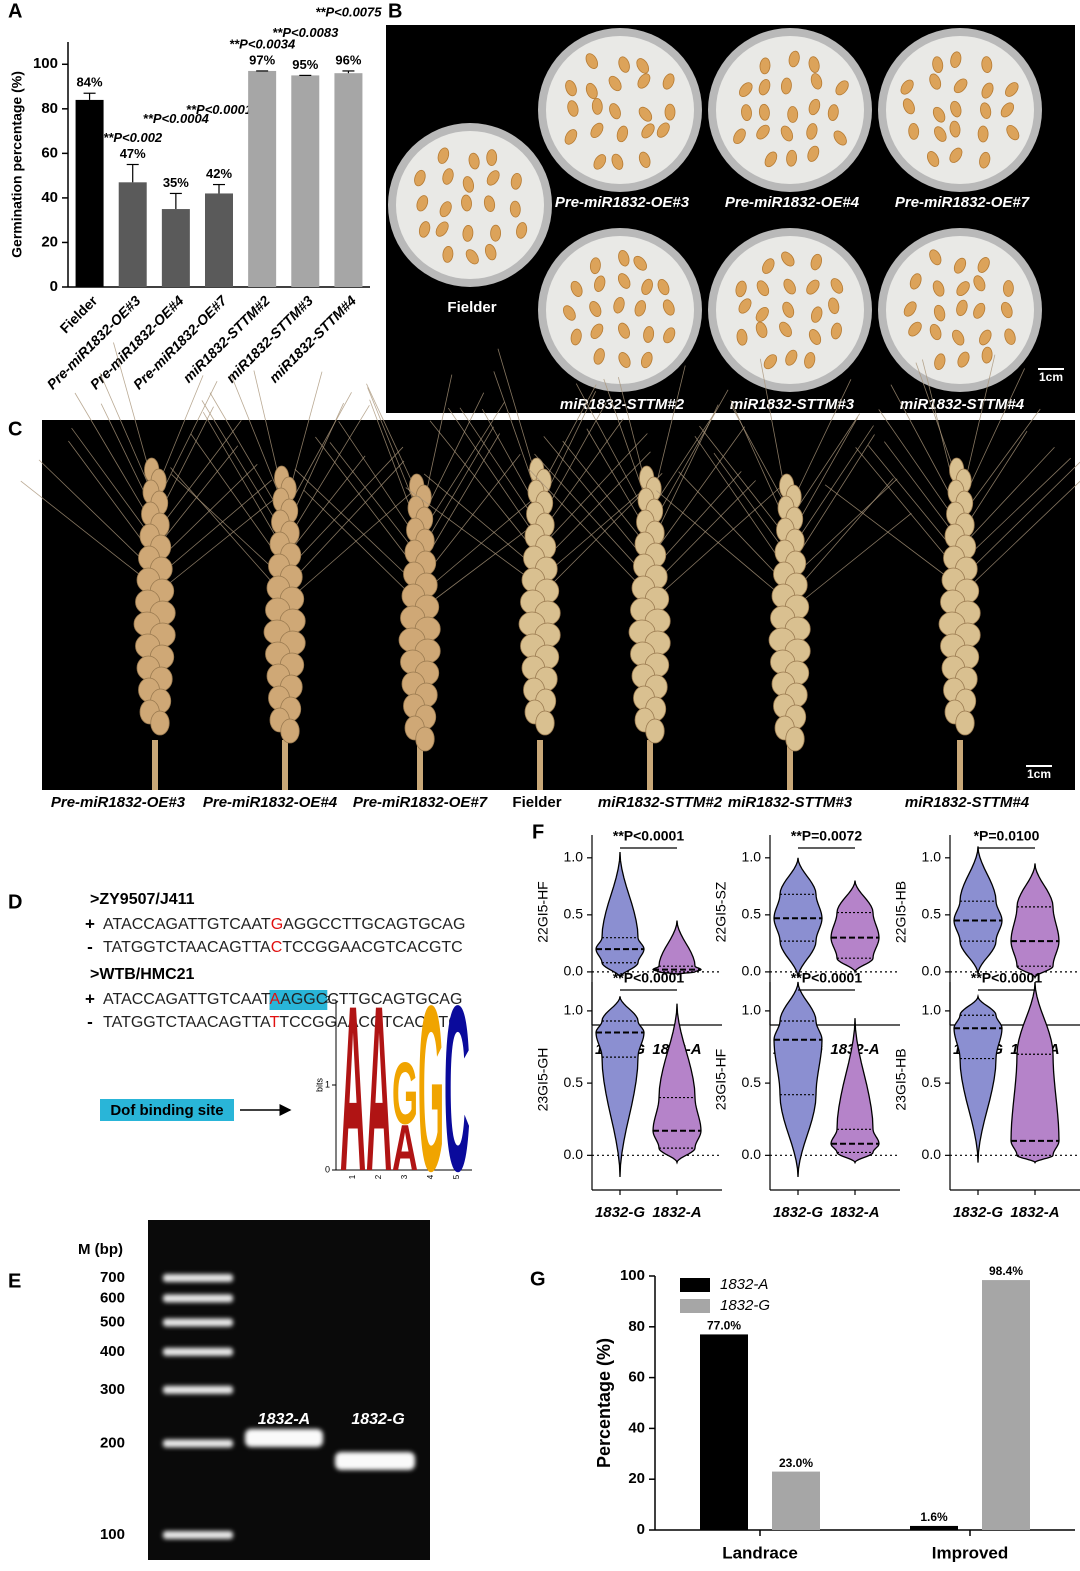 The width and height of the screenshot is (1080, 1571). What do you see at coordinates (420, 802) in the screenshot?
I see `photo-label: Pre-miR1832-OE#7` at bounding box center [420, 802].